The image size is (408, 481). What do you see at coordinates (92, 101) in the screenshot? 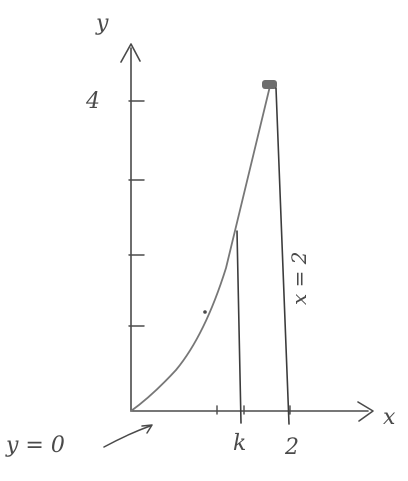
I see `y-tick-label-4: 4` at bounding box center [92, 101].